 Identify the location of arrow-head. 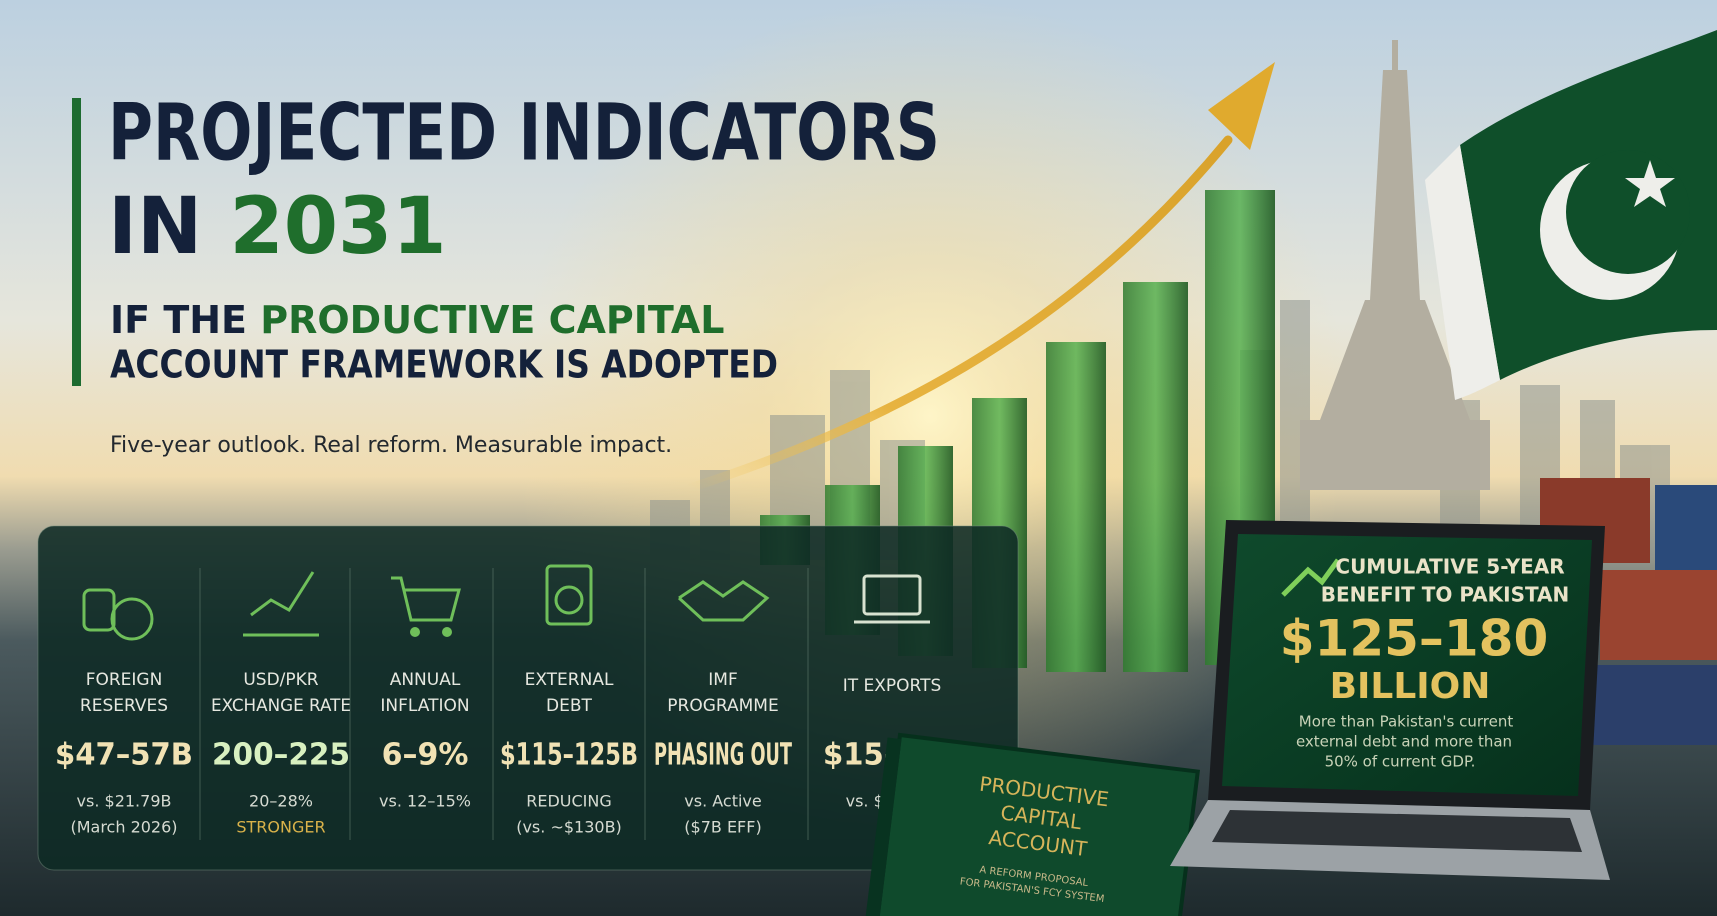
(1241, 106).